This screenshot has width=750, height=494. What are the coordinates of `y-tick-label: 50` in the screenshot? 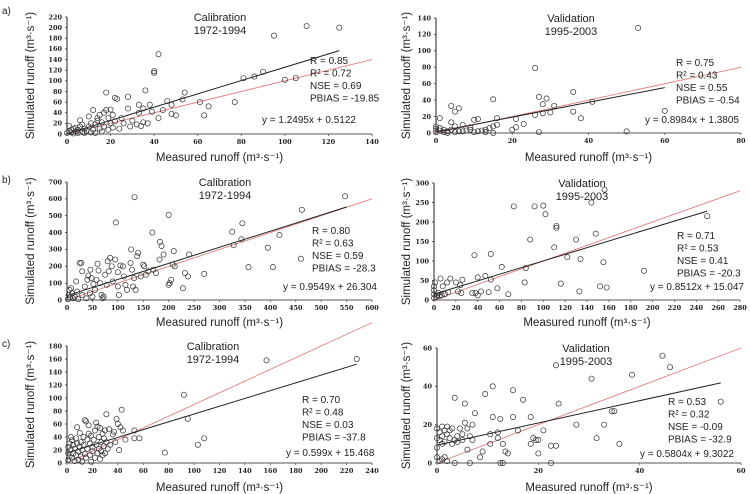 It's located at (425, 281).